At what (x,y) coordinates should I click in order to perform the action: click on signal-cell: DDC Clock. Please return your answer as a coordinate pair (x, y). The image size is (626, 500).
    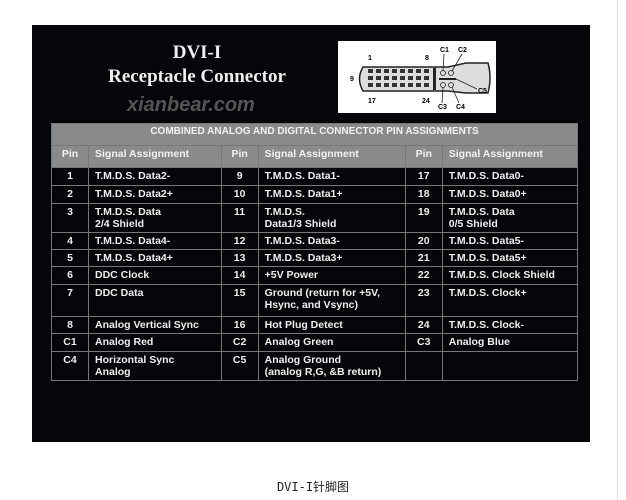
    Looking at the image, I should click on (155, 275).